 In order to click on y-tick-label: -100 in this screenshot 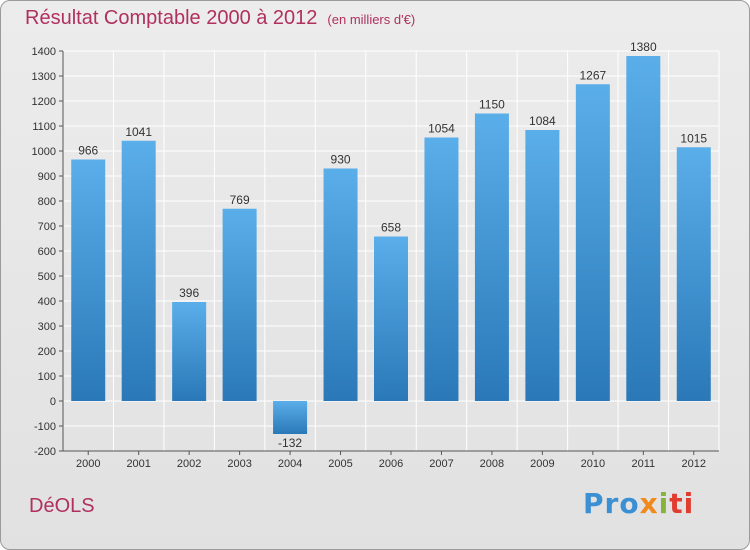, I will do `click(45, 427)`.